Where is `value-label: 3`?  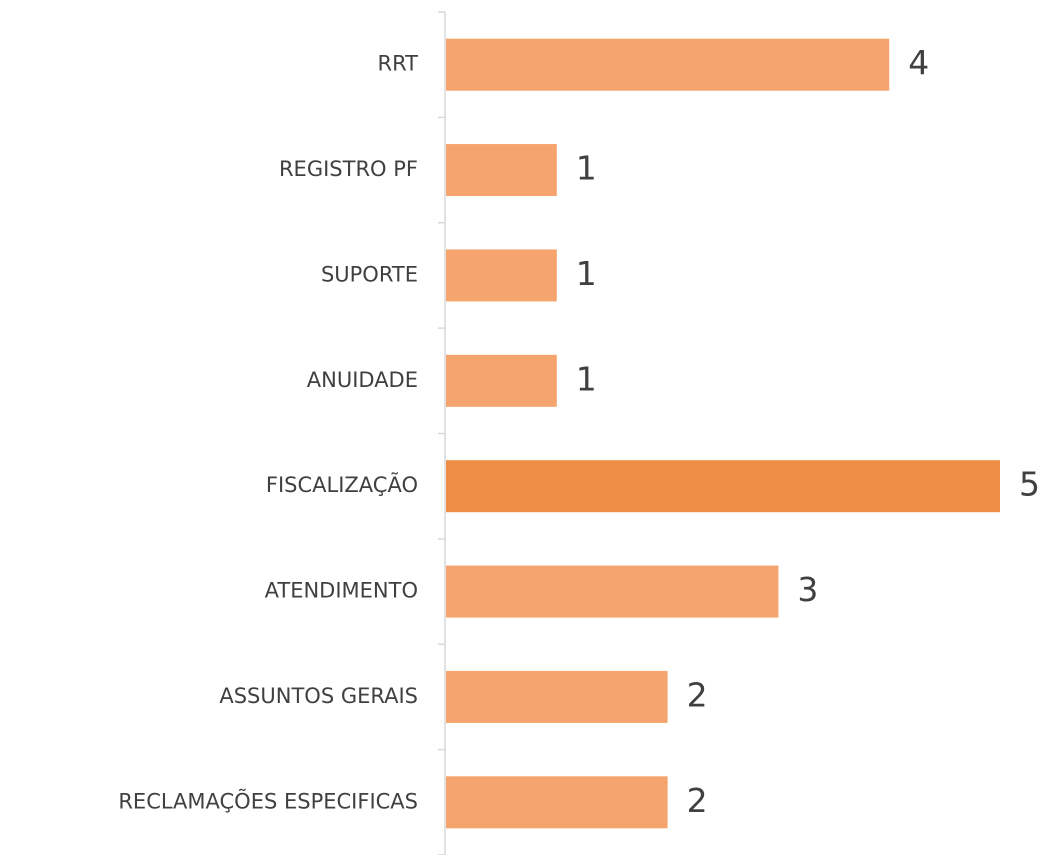
value-label: 3 is located at coordinates (807, 589).